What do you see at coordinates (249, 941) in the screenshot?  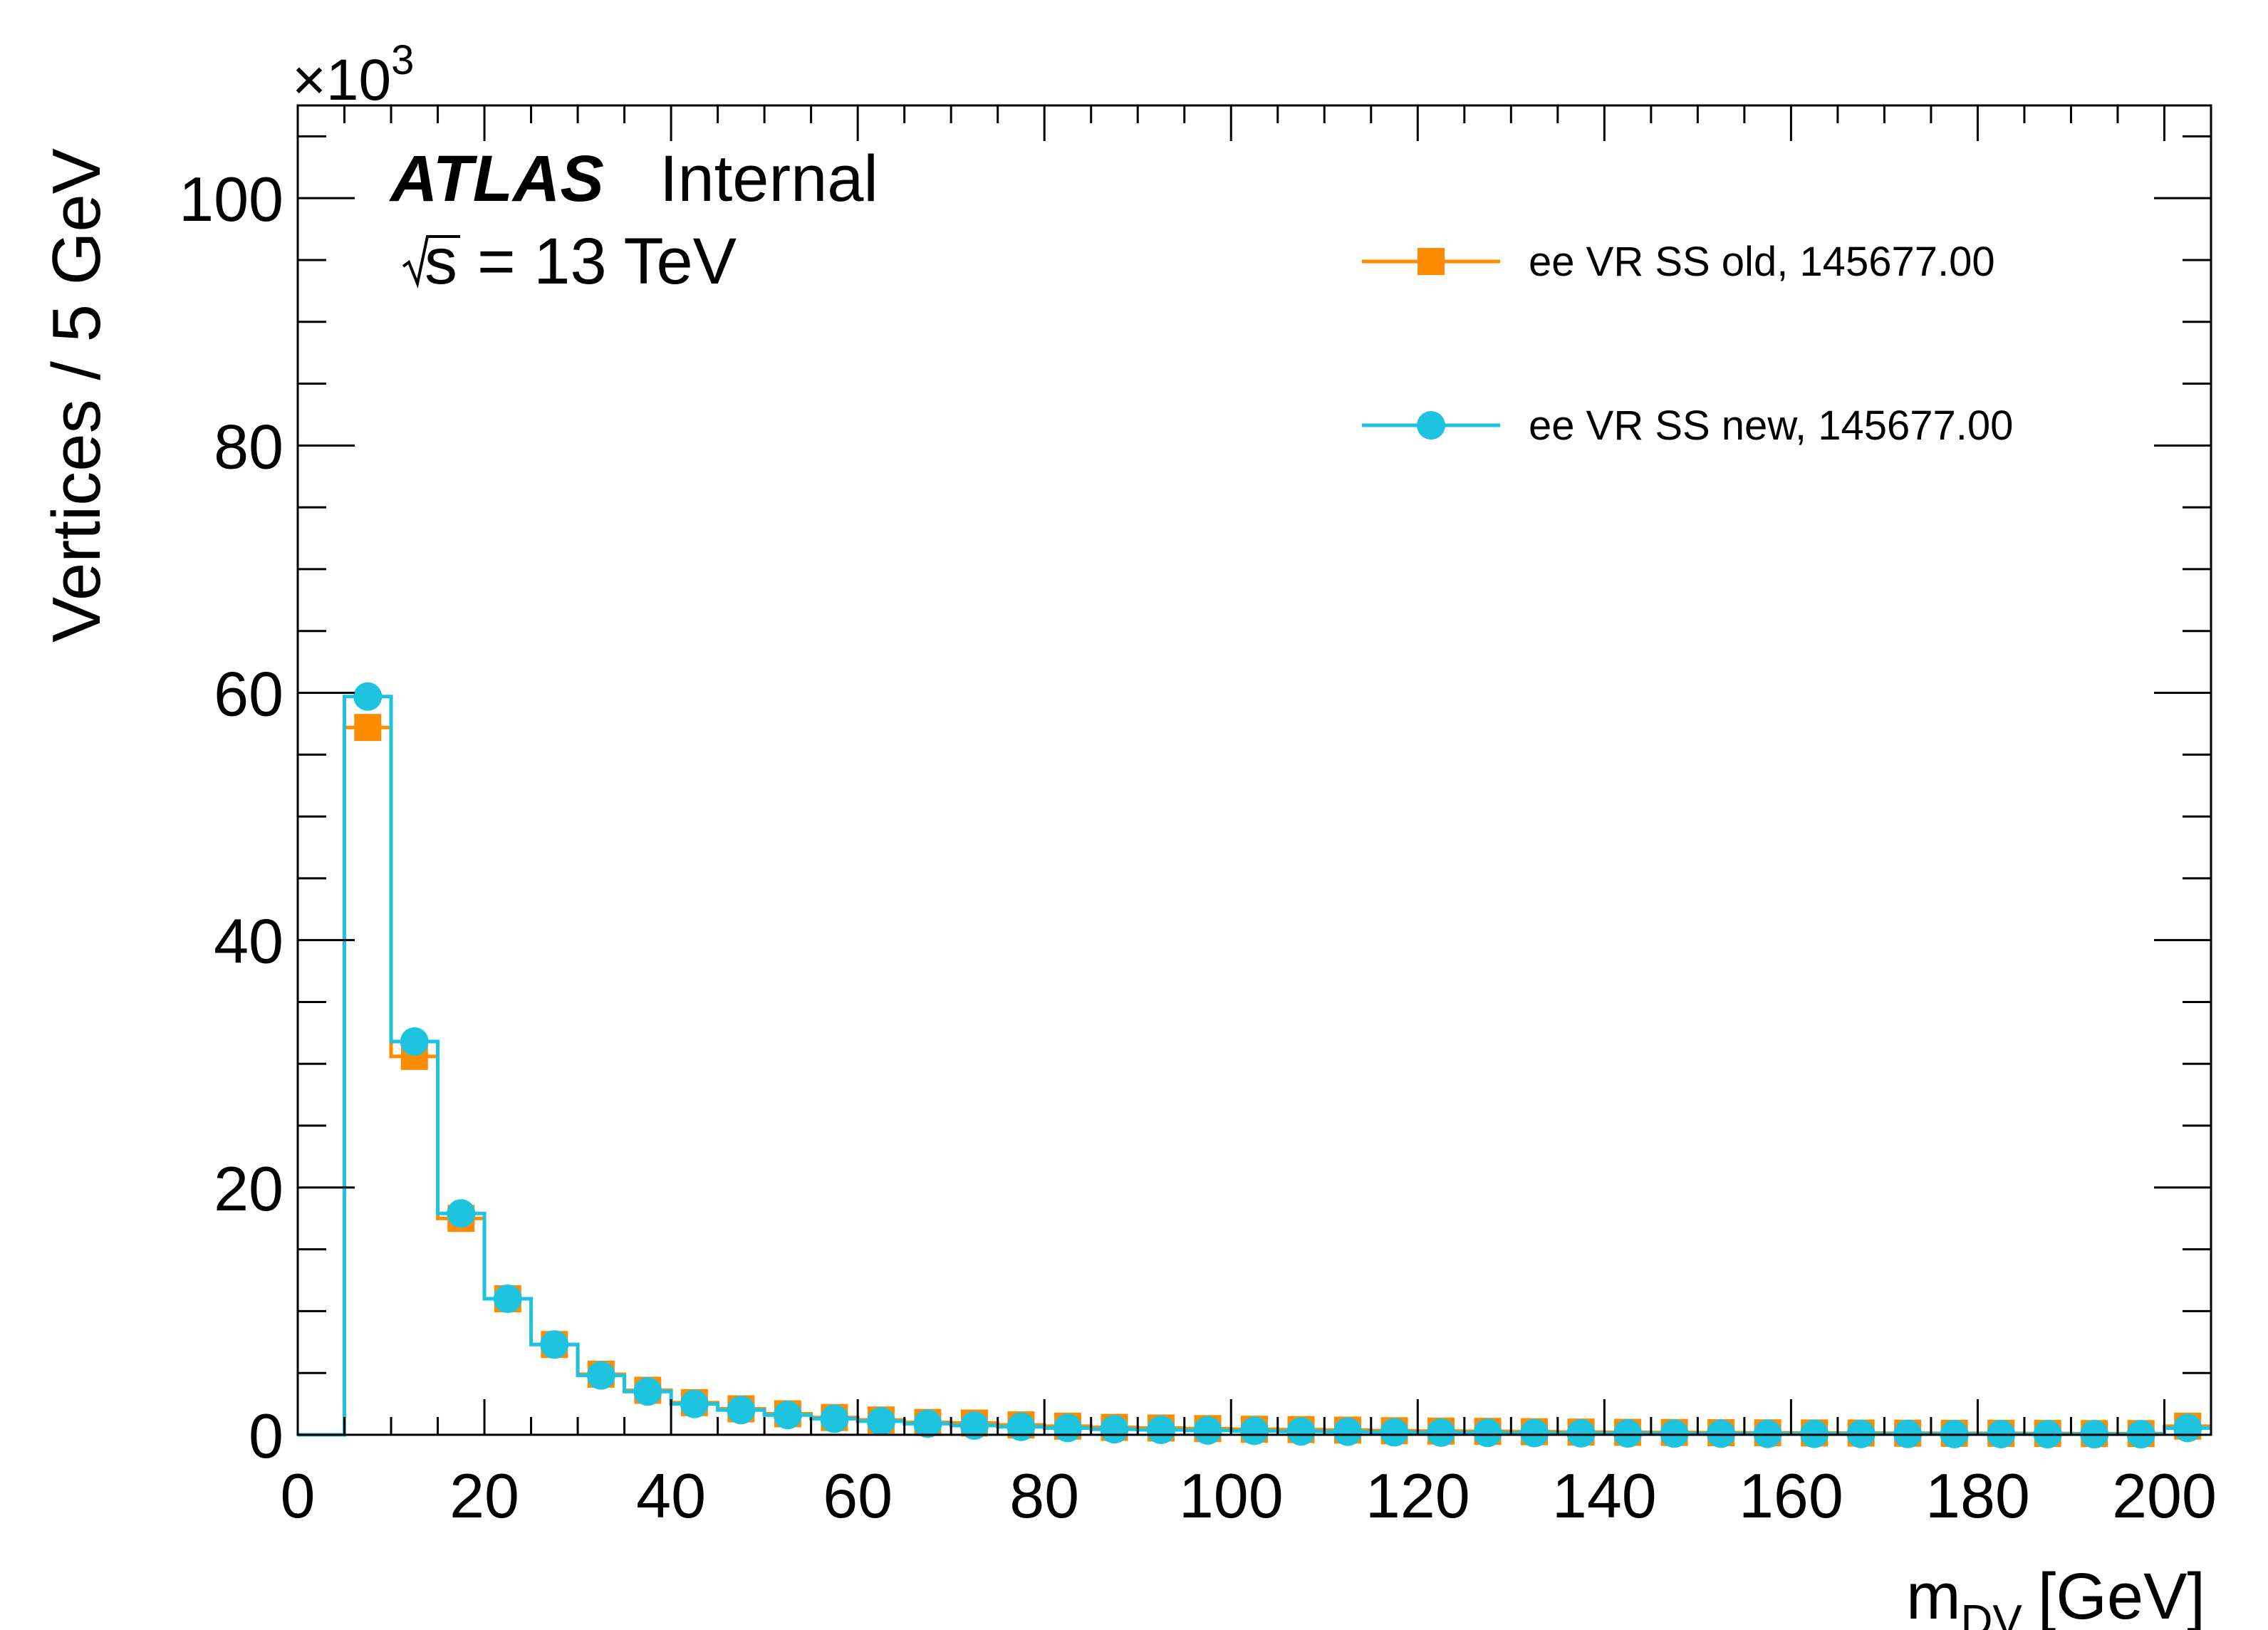 I see `y-tick-label: 40` at bounding box center [249, 941].